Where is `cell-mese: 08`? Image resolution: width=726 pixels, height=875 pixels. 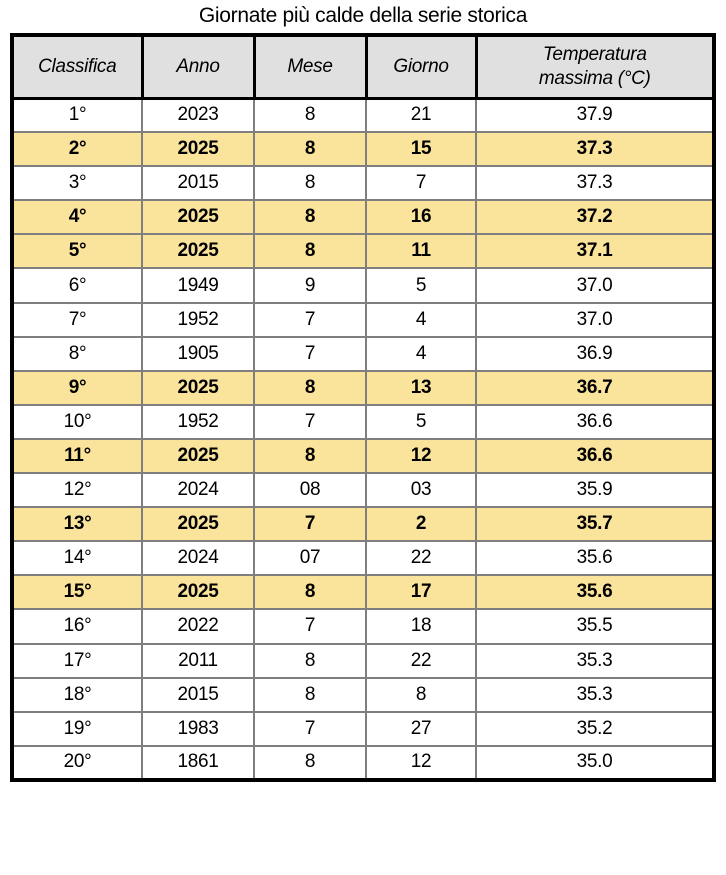
cell-mese: 08 is located at coordinates (310, 490).